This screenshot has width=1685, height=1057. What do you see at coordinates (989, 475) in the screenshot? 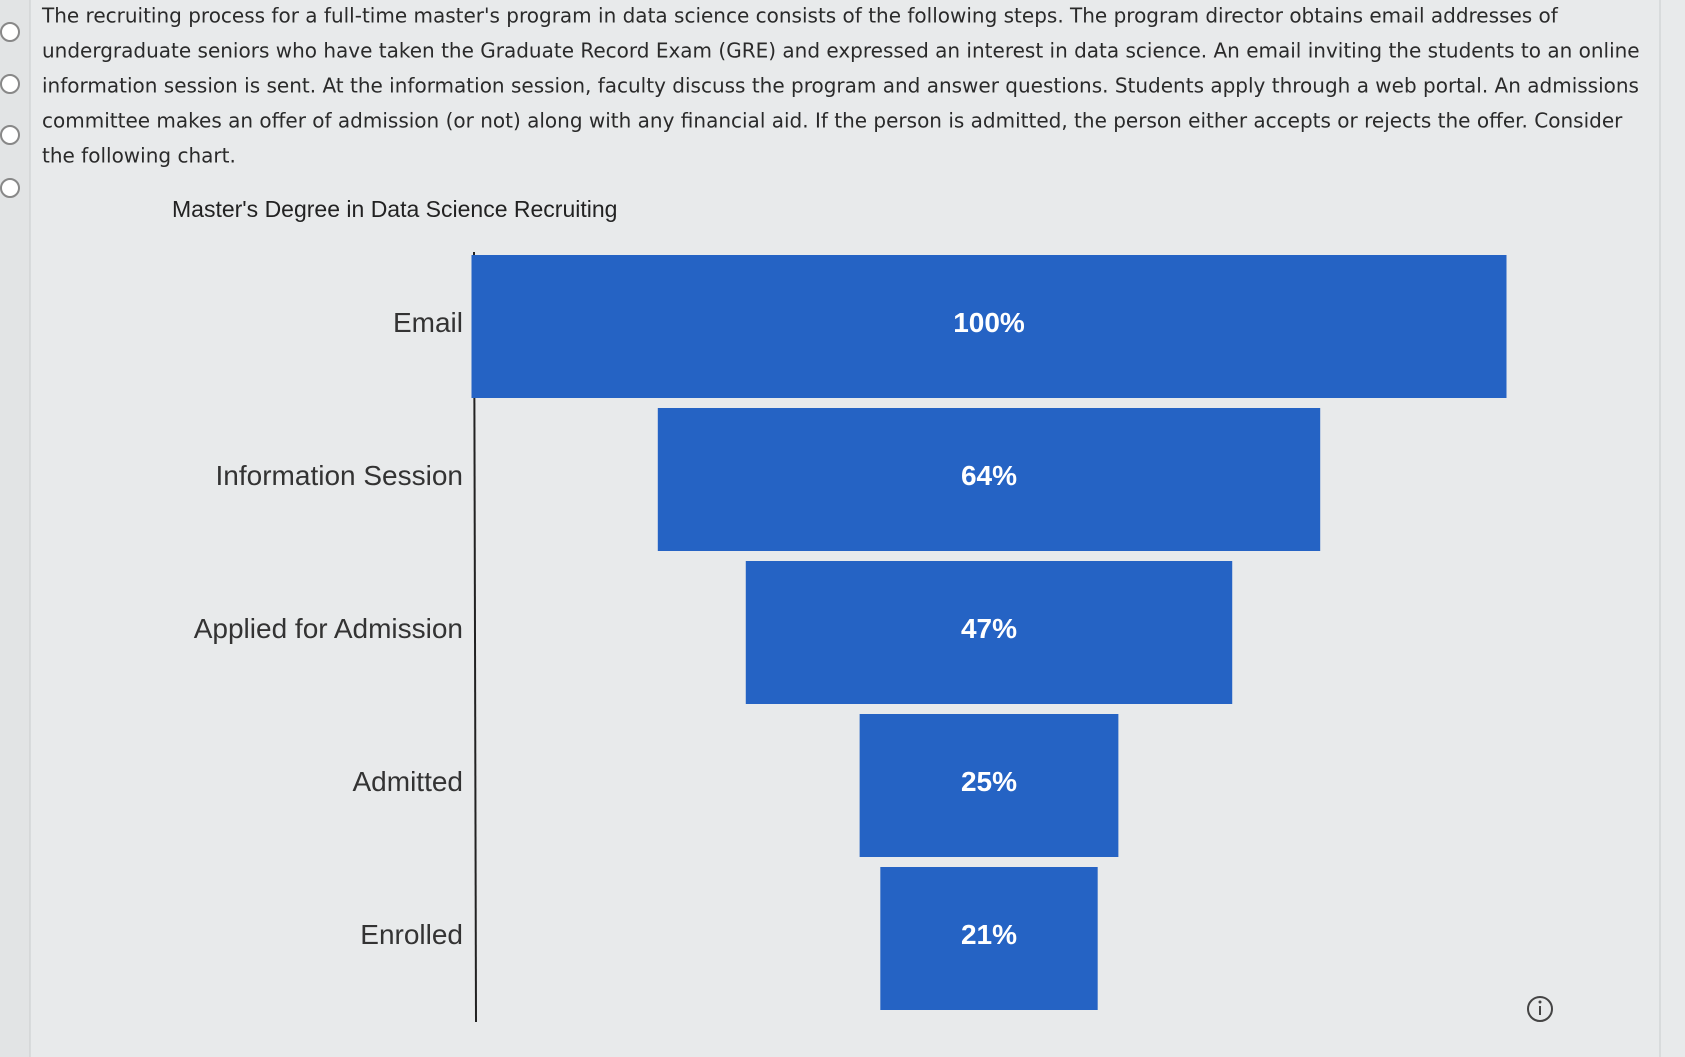
I see `value-label: 64%` at bounding box center [989, 475].